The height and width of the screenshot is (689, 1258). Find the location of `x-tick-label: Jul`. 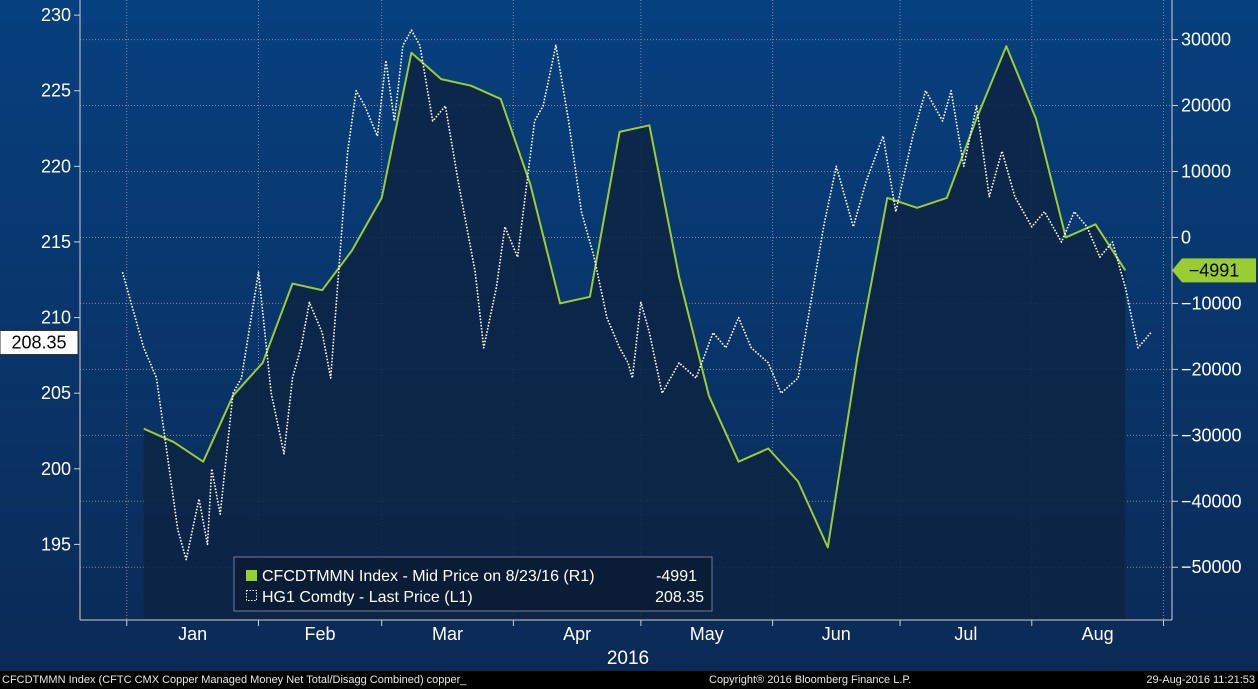

x-tick-label: Jul is located at coordinates (965, 634).